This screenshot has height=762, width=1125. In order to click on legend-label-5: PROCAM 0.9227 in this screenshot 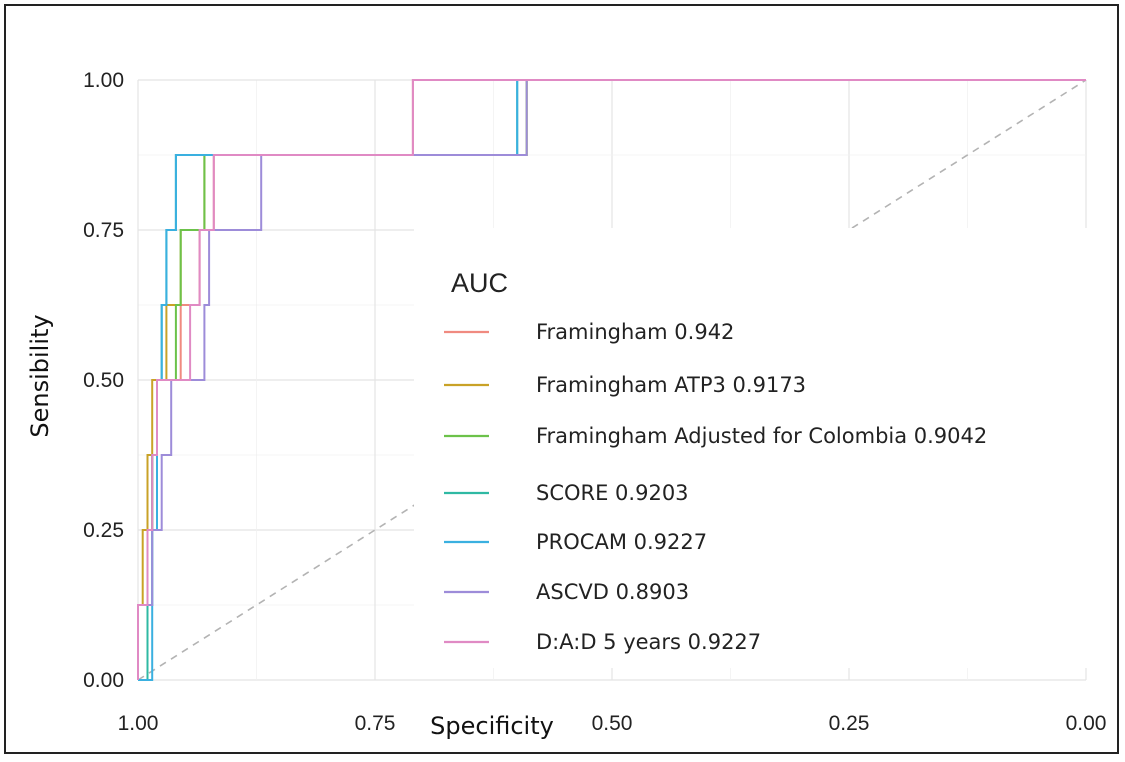, I will do `click(621, 542)`.